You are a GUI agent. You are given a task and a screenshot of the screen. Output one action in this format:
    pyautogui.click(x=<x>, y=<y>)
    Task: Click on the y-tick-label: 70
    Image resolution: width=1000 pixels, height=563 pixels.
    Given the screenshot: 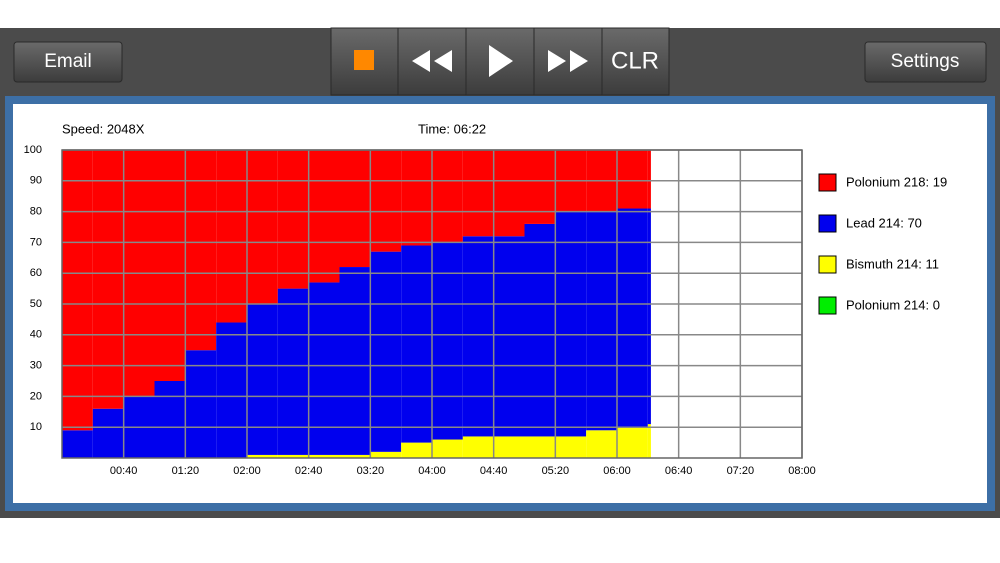 What is the action you would take?
    pyautogui.click(x=36, y=242)
    